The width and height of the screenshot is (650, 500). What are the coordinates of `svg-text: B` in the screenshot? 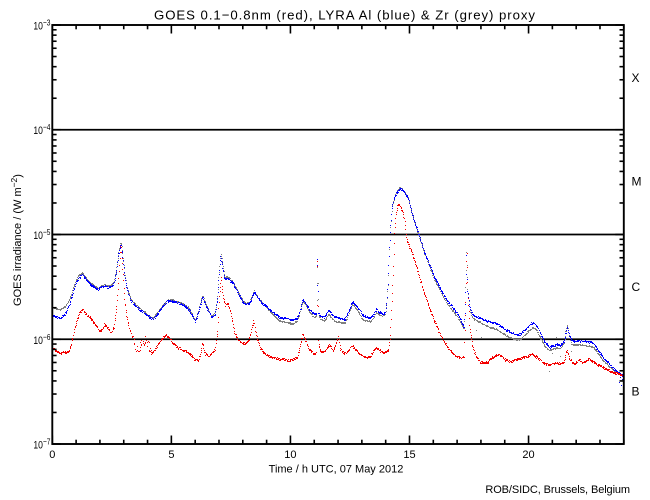 It's located at (636, 391).